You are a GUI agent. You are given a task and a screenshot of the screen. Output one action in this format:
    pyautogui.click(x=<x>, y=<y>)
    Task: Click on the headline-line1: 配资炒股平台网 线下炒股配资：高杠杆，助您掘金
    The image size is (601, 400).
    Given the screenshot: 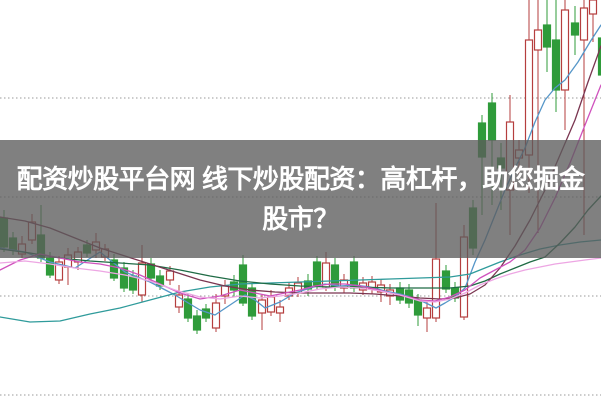 What is the action you would take?
    pyautogui.click(x=300, y=179)
    